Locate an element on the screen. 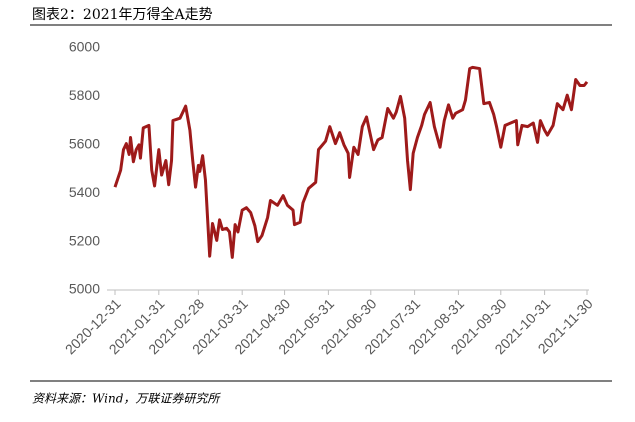 The image size is (635, 422). y-tick-label: 5800 is located at coordinates (84, 95).